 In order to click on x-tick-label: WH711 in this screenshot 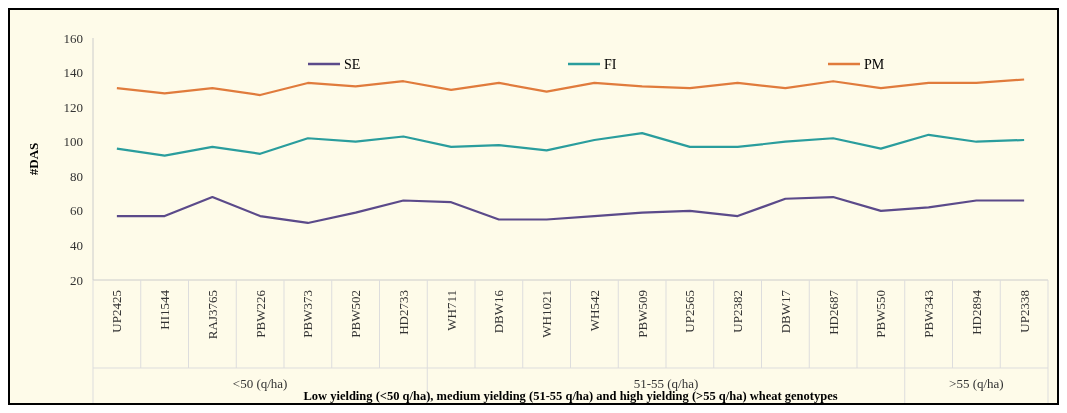, I will do `click(451, 310)`.